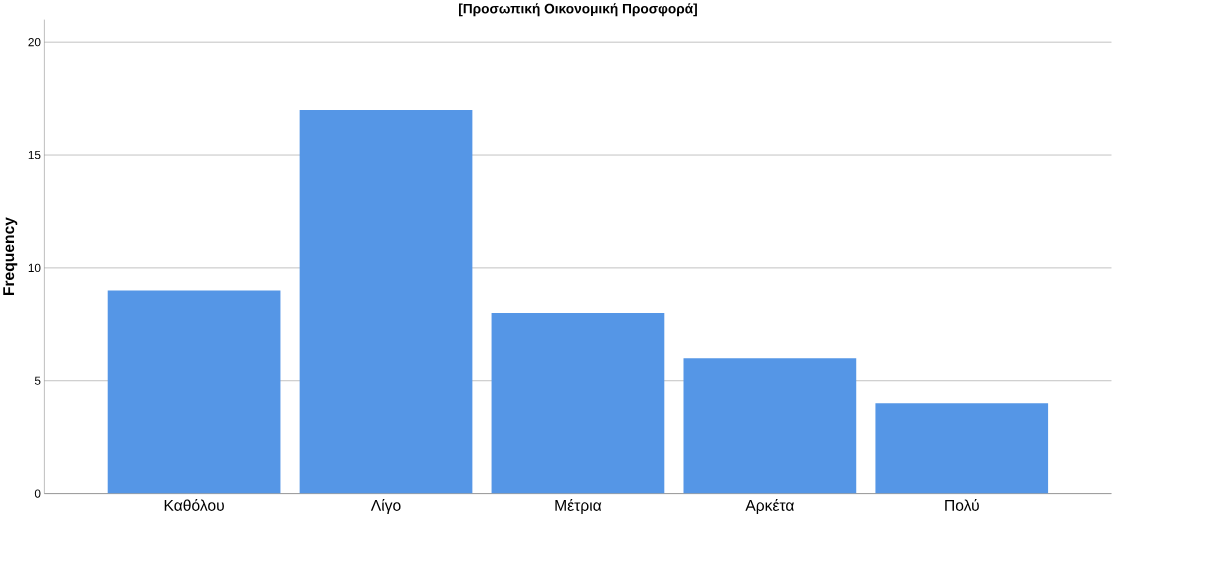 This screenshot has height=568, width=1208. I want to click on x-tick-label: Αρκέτα, so click(769, 506).